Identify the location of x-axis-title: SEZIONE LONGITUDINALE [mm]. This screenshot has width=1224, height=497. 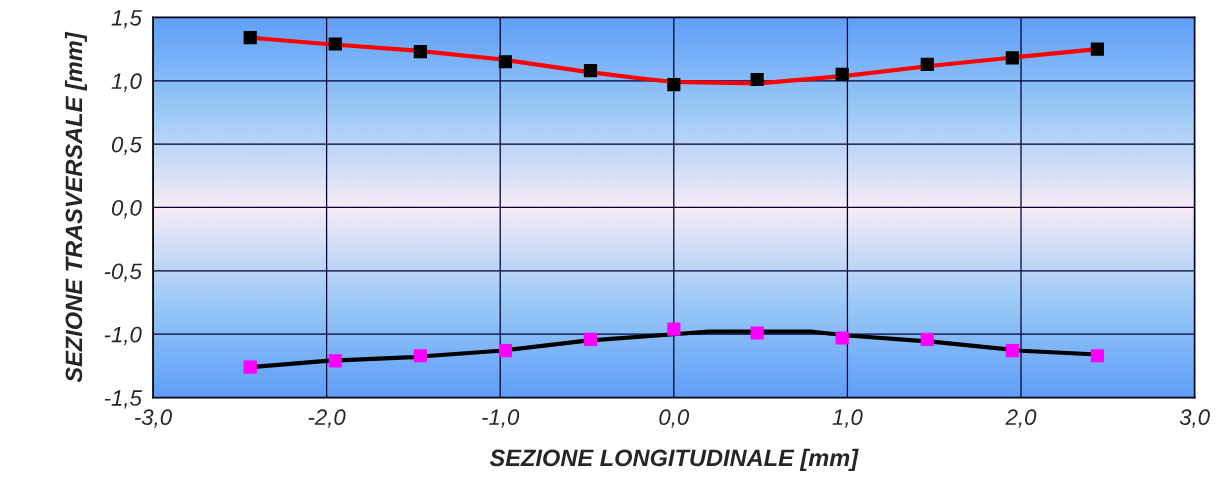
(674, 459).